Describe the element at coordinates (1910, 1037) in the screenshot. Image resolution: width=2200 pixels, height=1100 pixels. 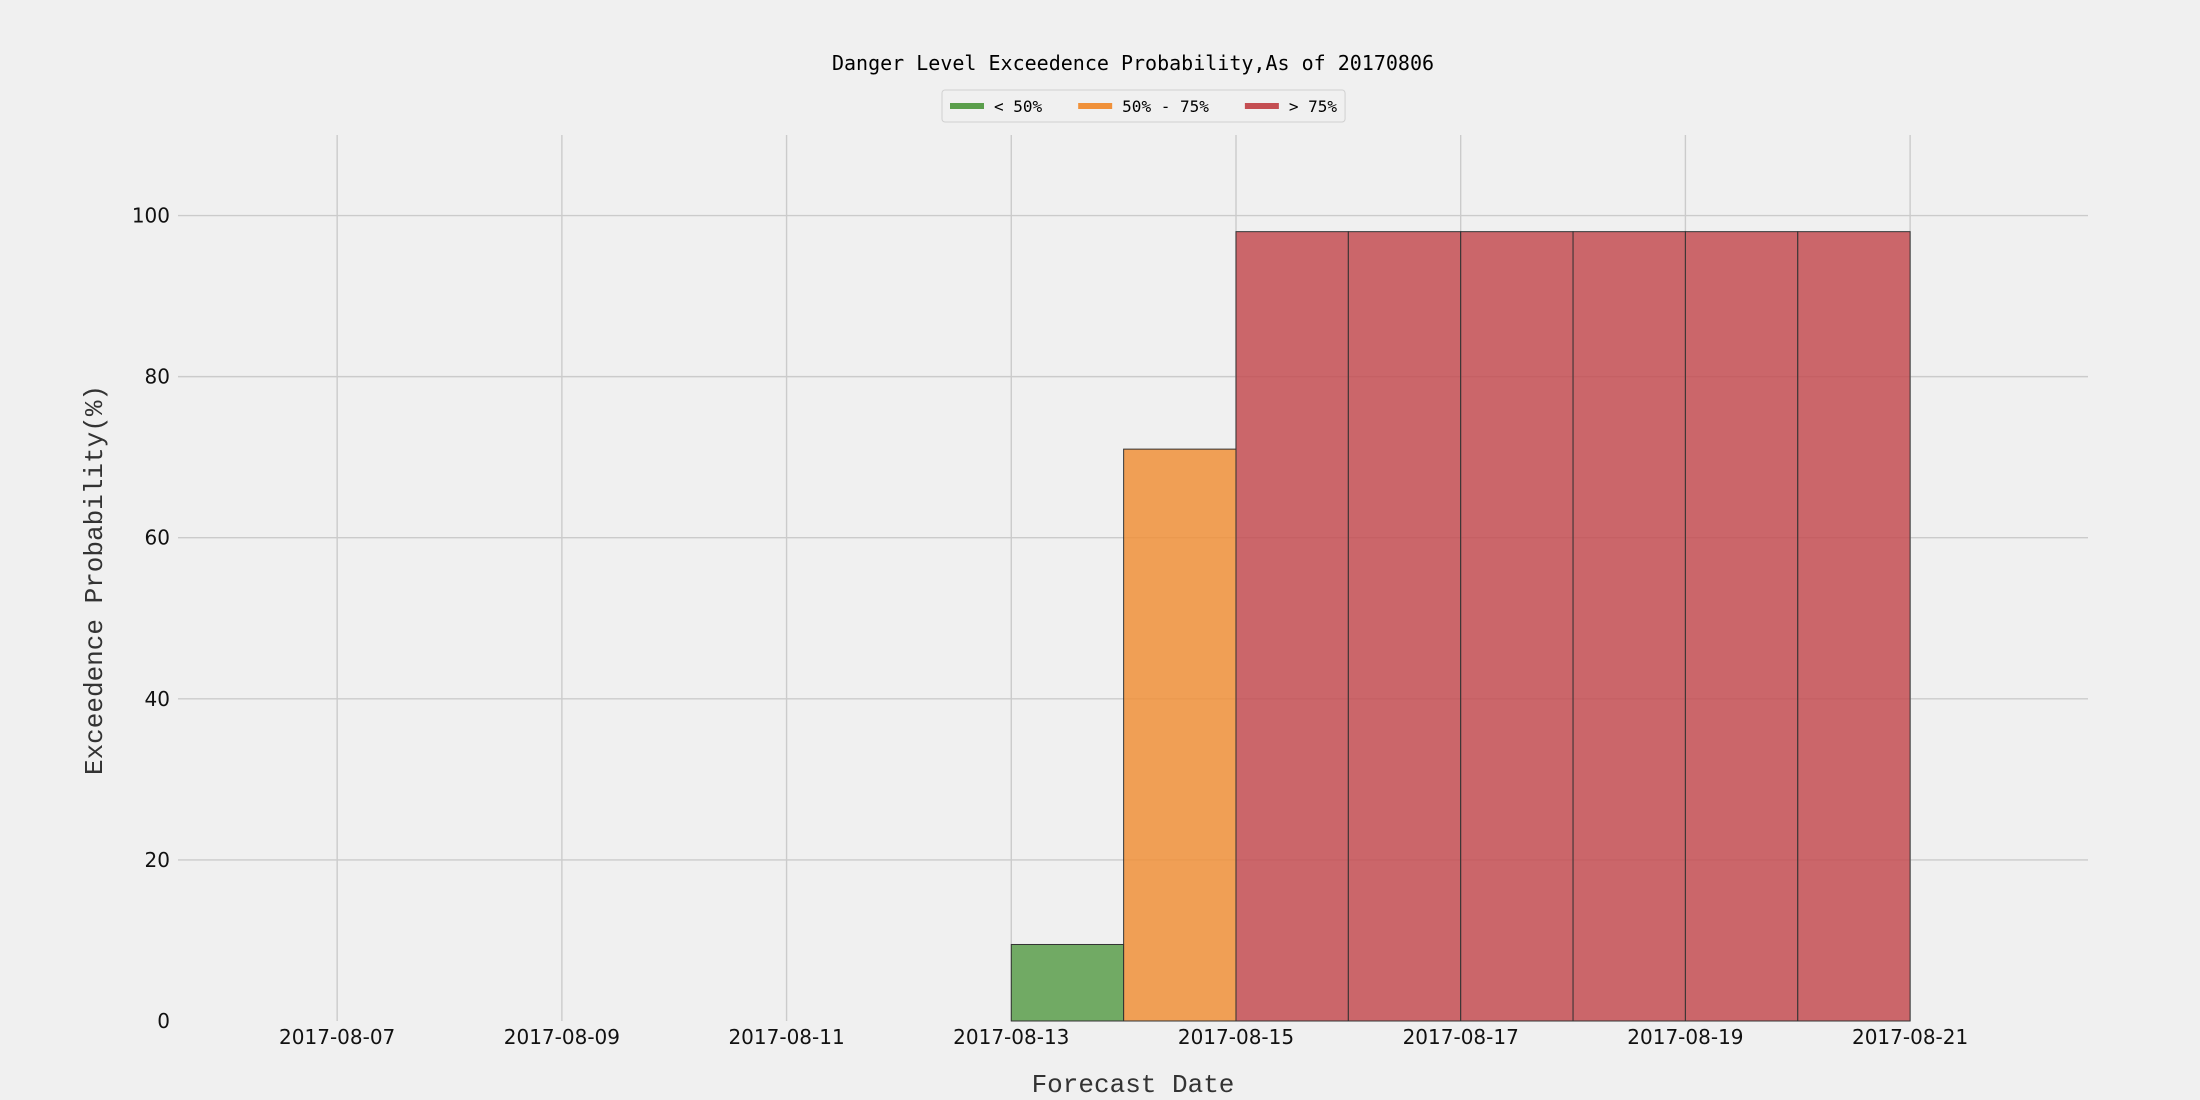
I see `x-tick-label: 2017-08-21` at that location.